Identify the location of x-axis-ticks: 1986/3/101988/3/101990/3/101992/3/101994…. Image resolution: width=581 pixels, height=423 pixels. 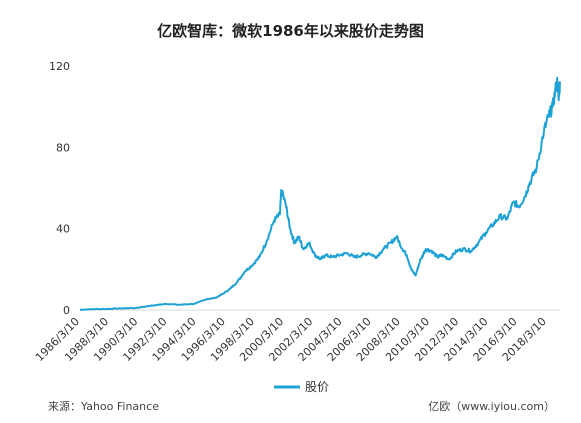
(291, 339).